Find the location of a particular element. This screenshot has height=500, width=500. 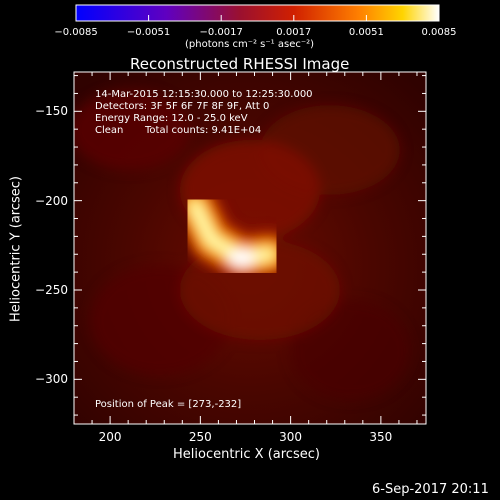

colorbar-tick-label: 0.0017 is located at coordinates (294, 32).